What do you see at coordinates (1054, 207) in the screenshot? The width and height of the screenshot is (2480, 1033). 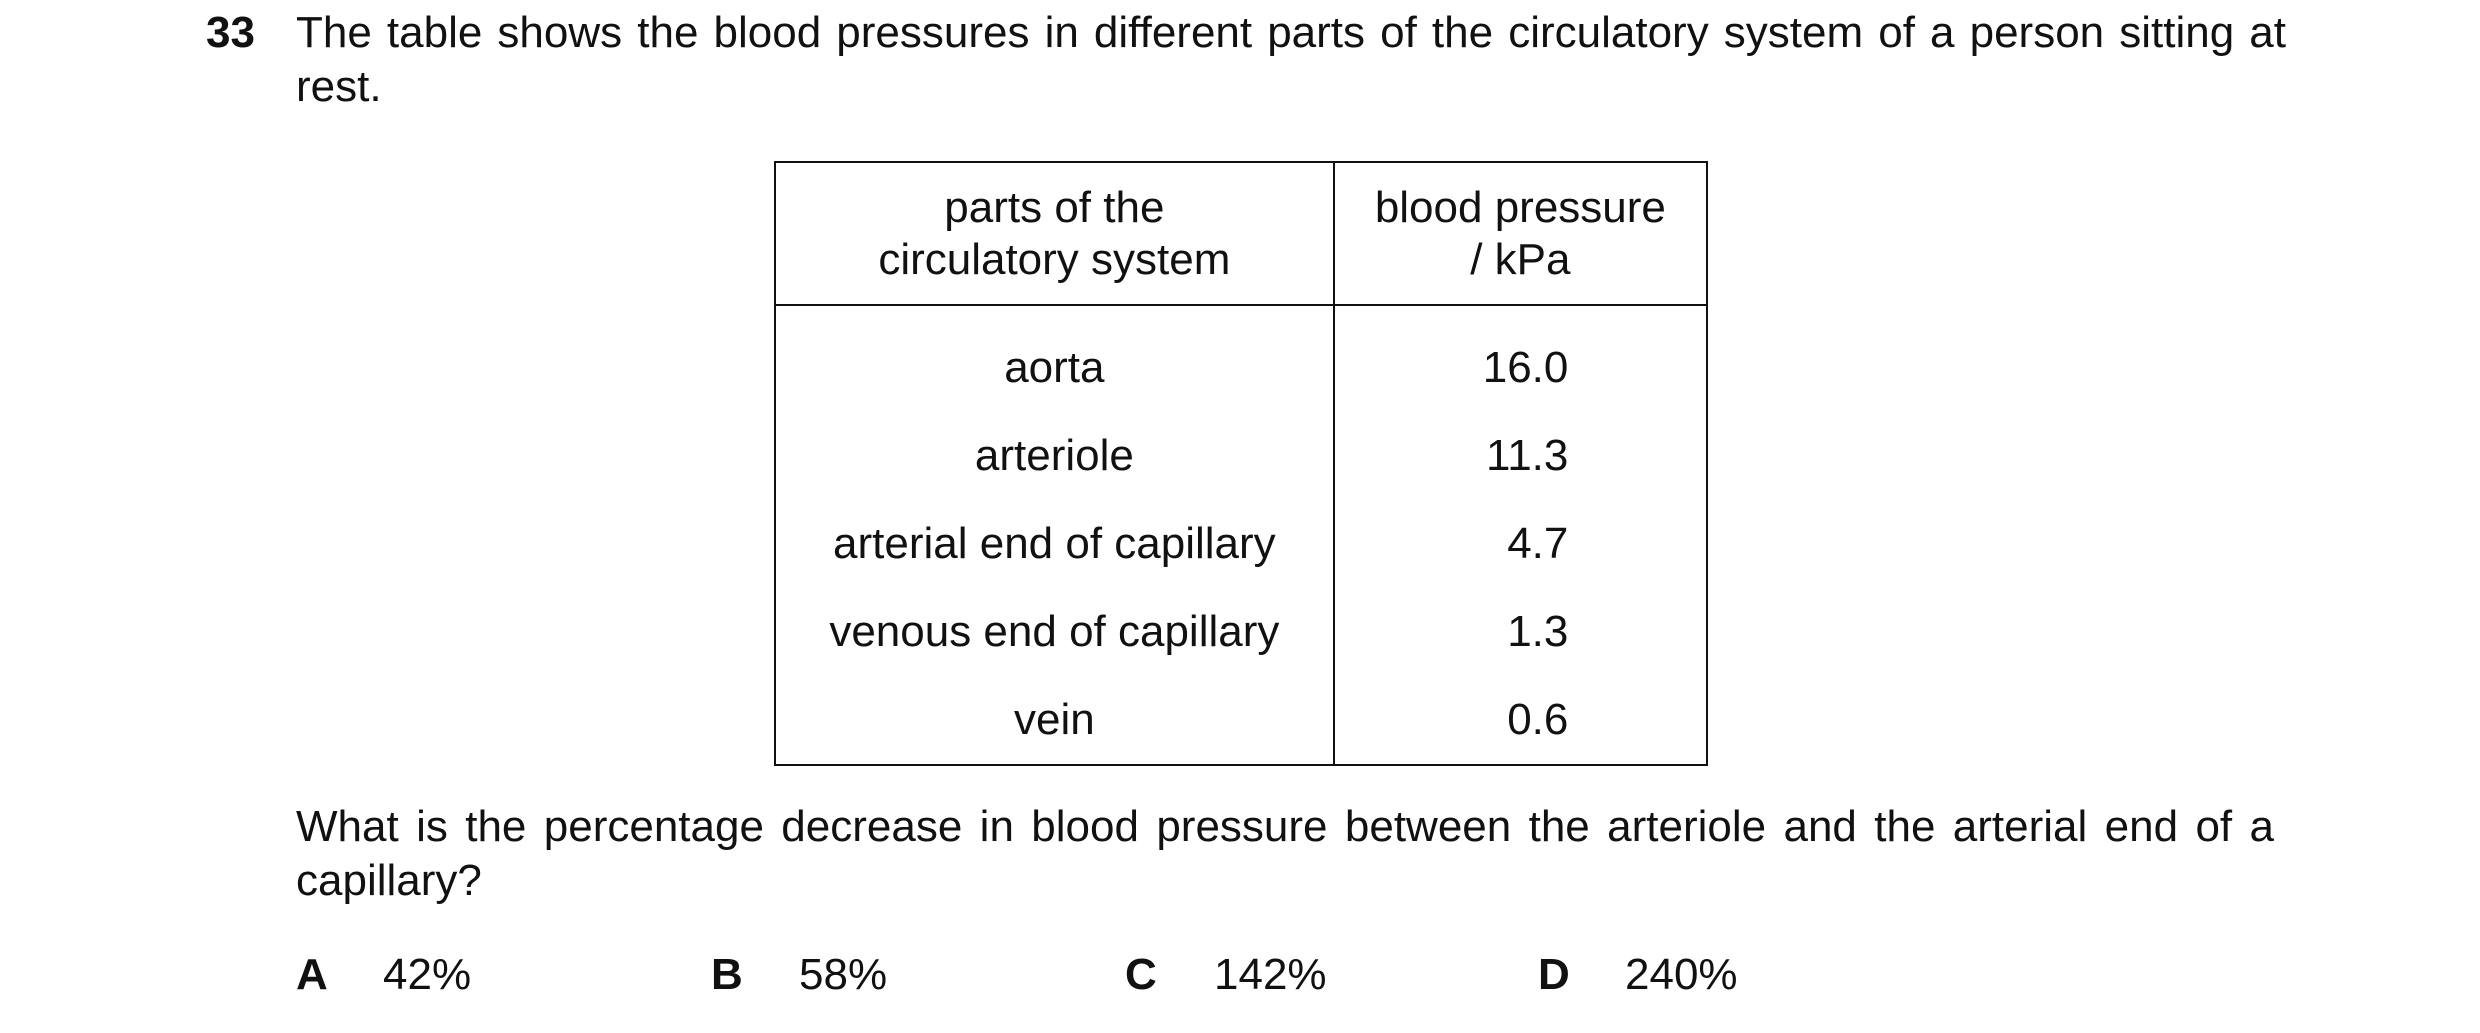 I see `header-parts-line1: parts of the` at bounding box center [1054, 207].